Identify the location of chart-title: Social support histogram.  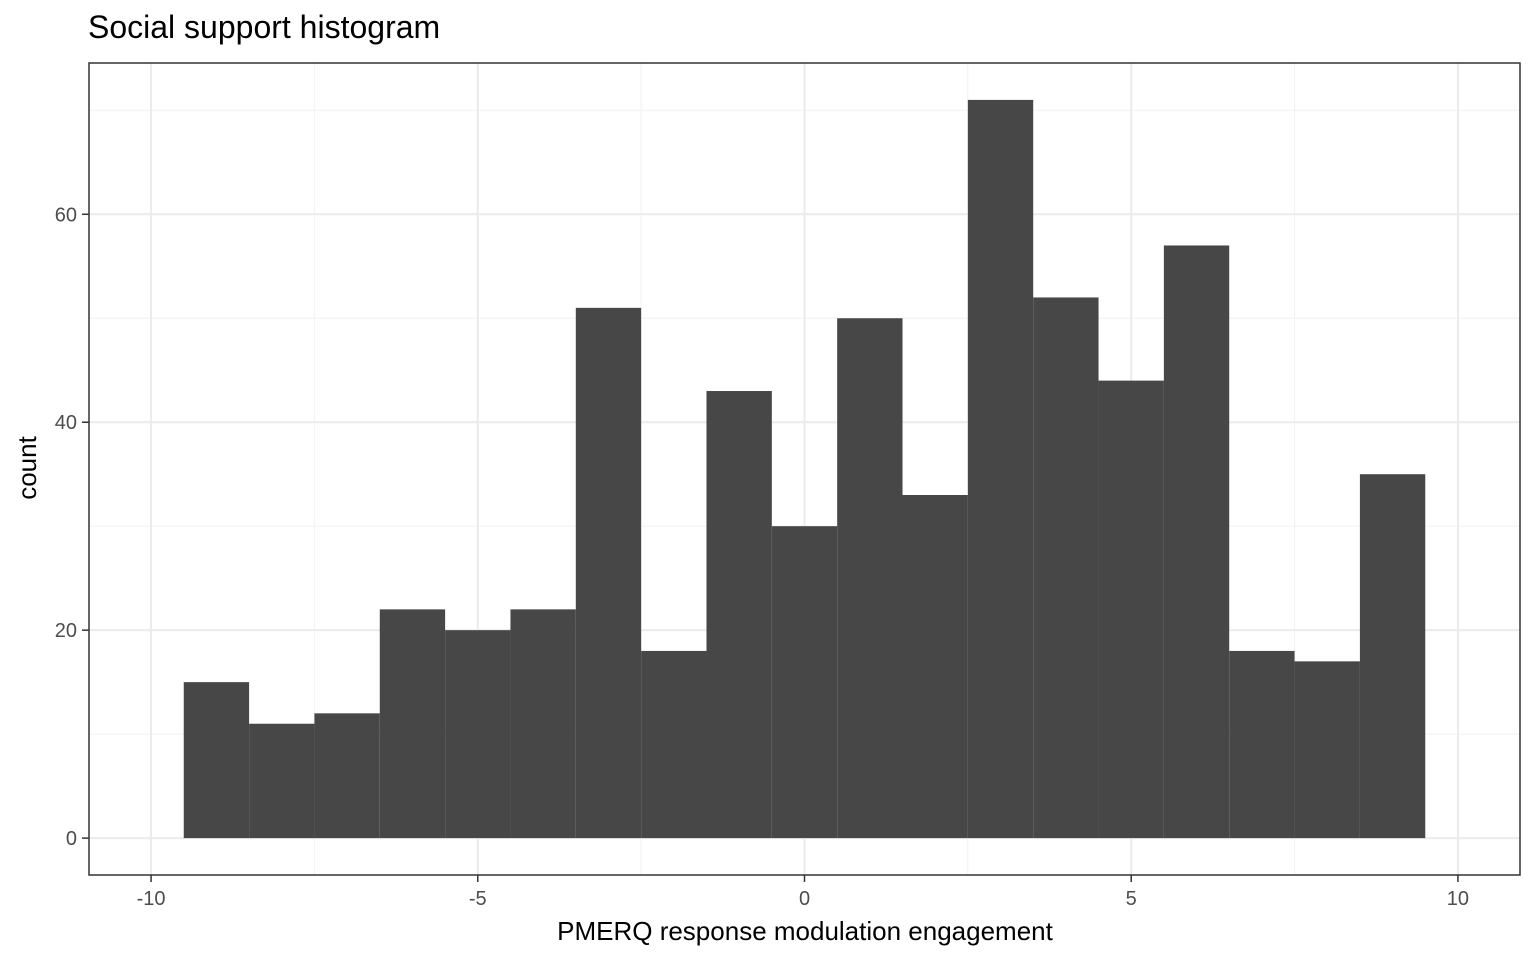
(264, 27).